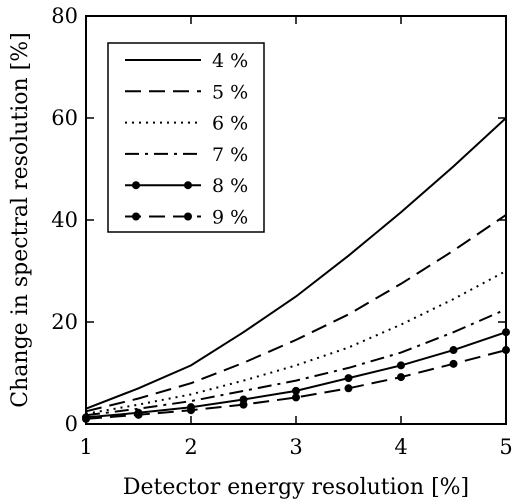  I want to click on y-tick-label: 40, so click(64, 220).